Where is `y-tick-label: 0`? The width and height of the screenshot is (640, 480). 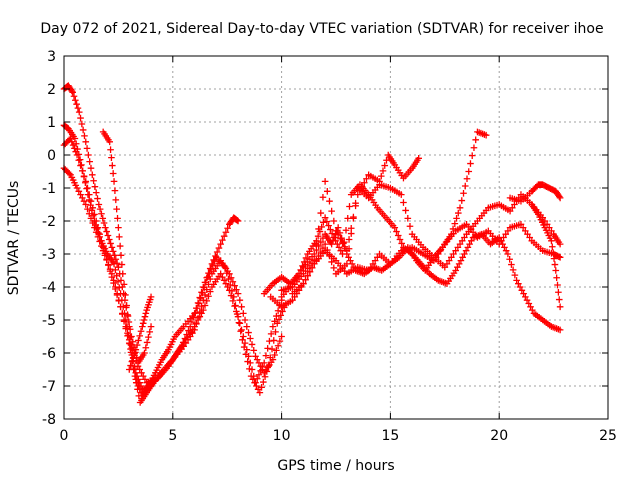
y-tick-label: 0 is located at coordinates (51, 156).